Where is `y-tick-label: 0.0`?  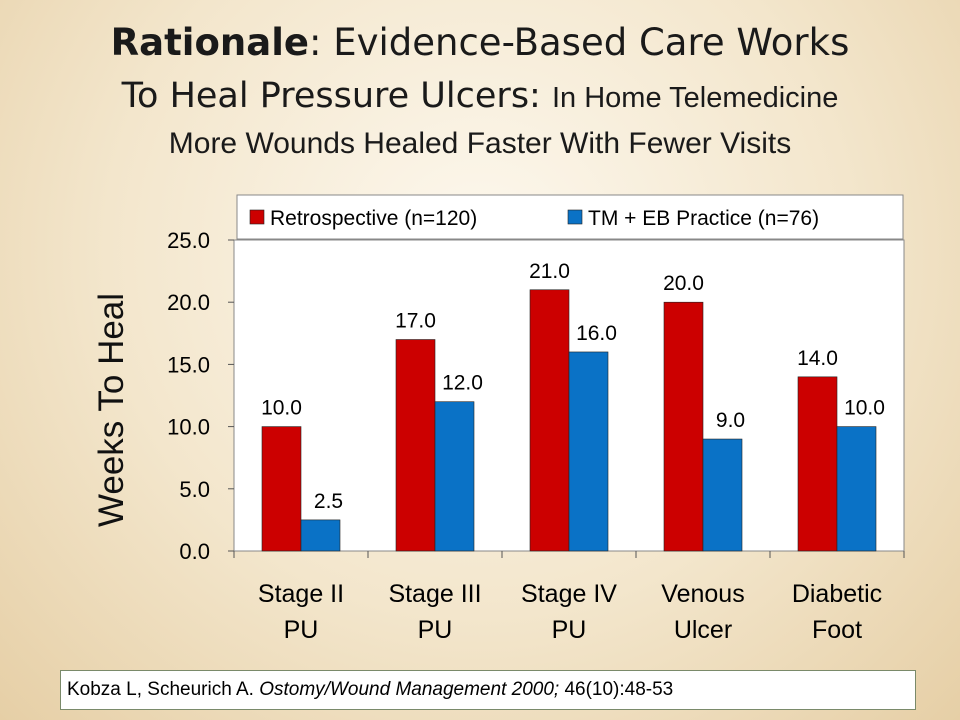 y-tick-label: 0.0 is located at coordinates (194, 551).